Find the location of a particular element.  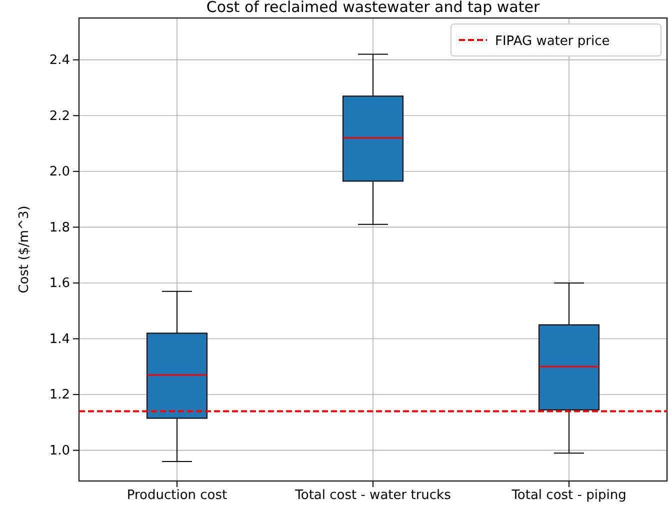

x-tick-label: Production cost is located at coordinates (177, 496).